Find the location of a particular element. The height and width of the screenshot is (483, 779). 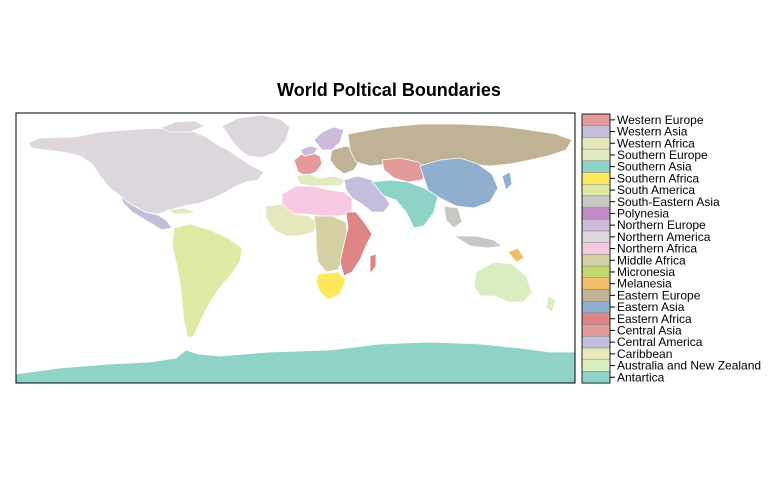

legend-label: Southern Europe is located at coordinates (662, 155).